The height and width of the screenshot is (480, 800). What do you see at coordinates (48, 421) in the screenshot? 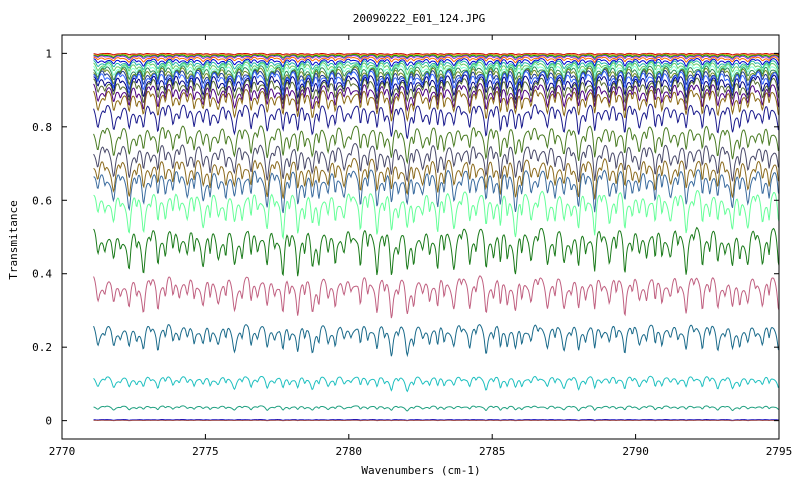
I see `y-tick-label: 0` at bounding box center [48, 421].